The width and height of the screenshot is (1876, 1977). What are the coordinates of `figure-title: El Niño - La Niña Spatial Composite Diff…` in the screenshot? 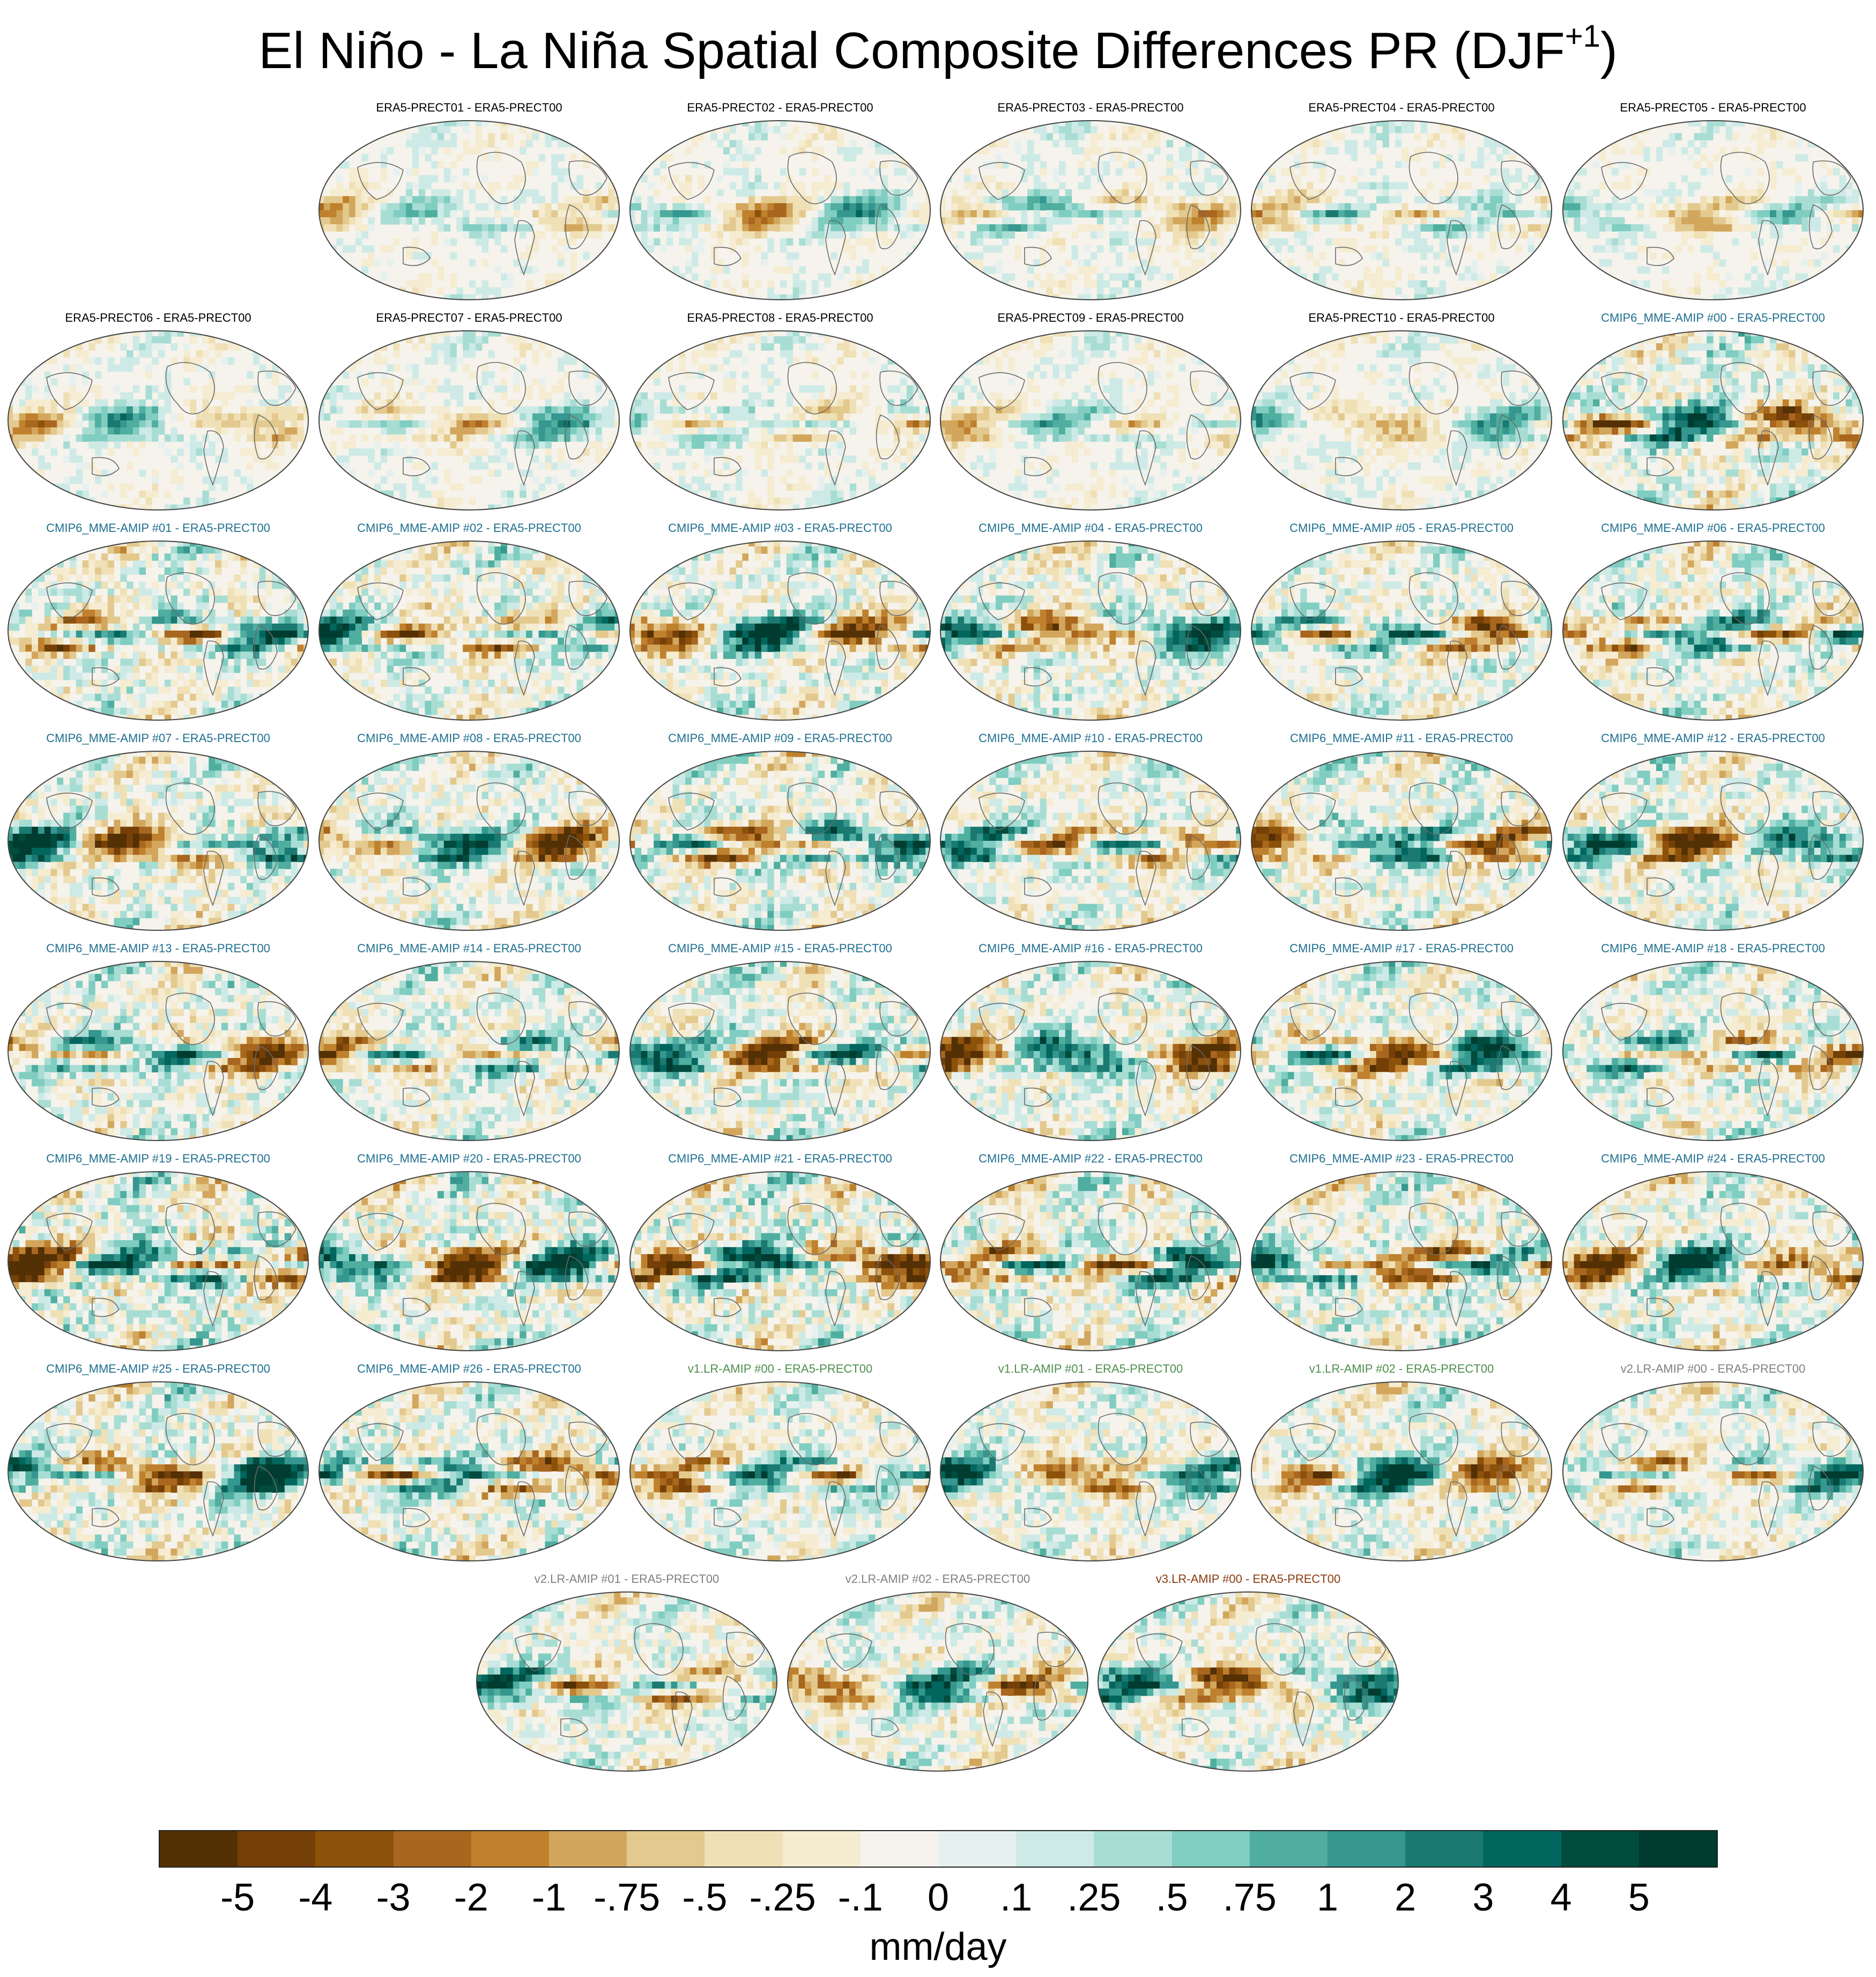 It's located at (938, 50).